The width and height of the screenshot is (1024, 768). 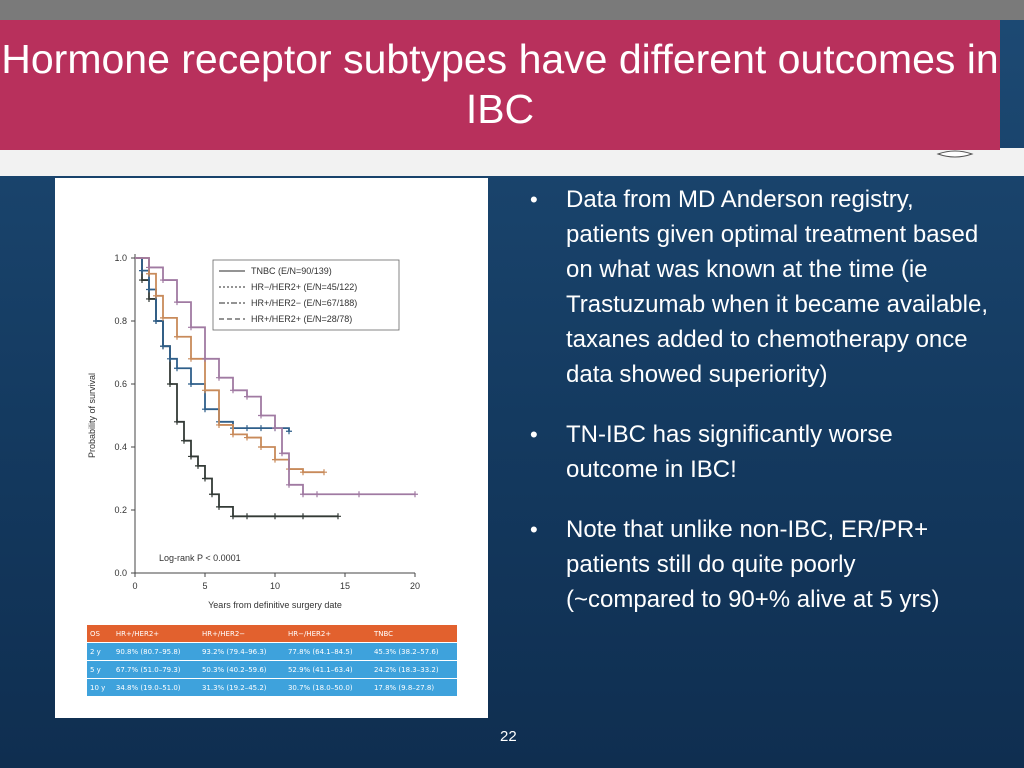 What do you see at coordinates (345, 586) in the screenshot?
I see `x-tick-label: 15` at bounding box center [345, 586].